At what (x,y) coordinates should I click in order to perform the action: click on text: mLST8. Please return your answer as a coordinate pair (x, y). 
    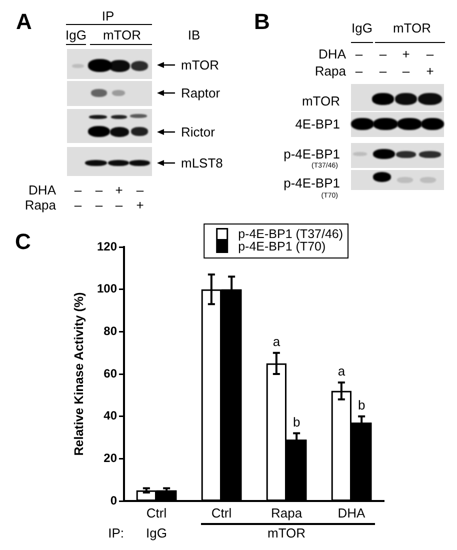
    Looking at the image, I should click on (202, 163).